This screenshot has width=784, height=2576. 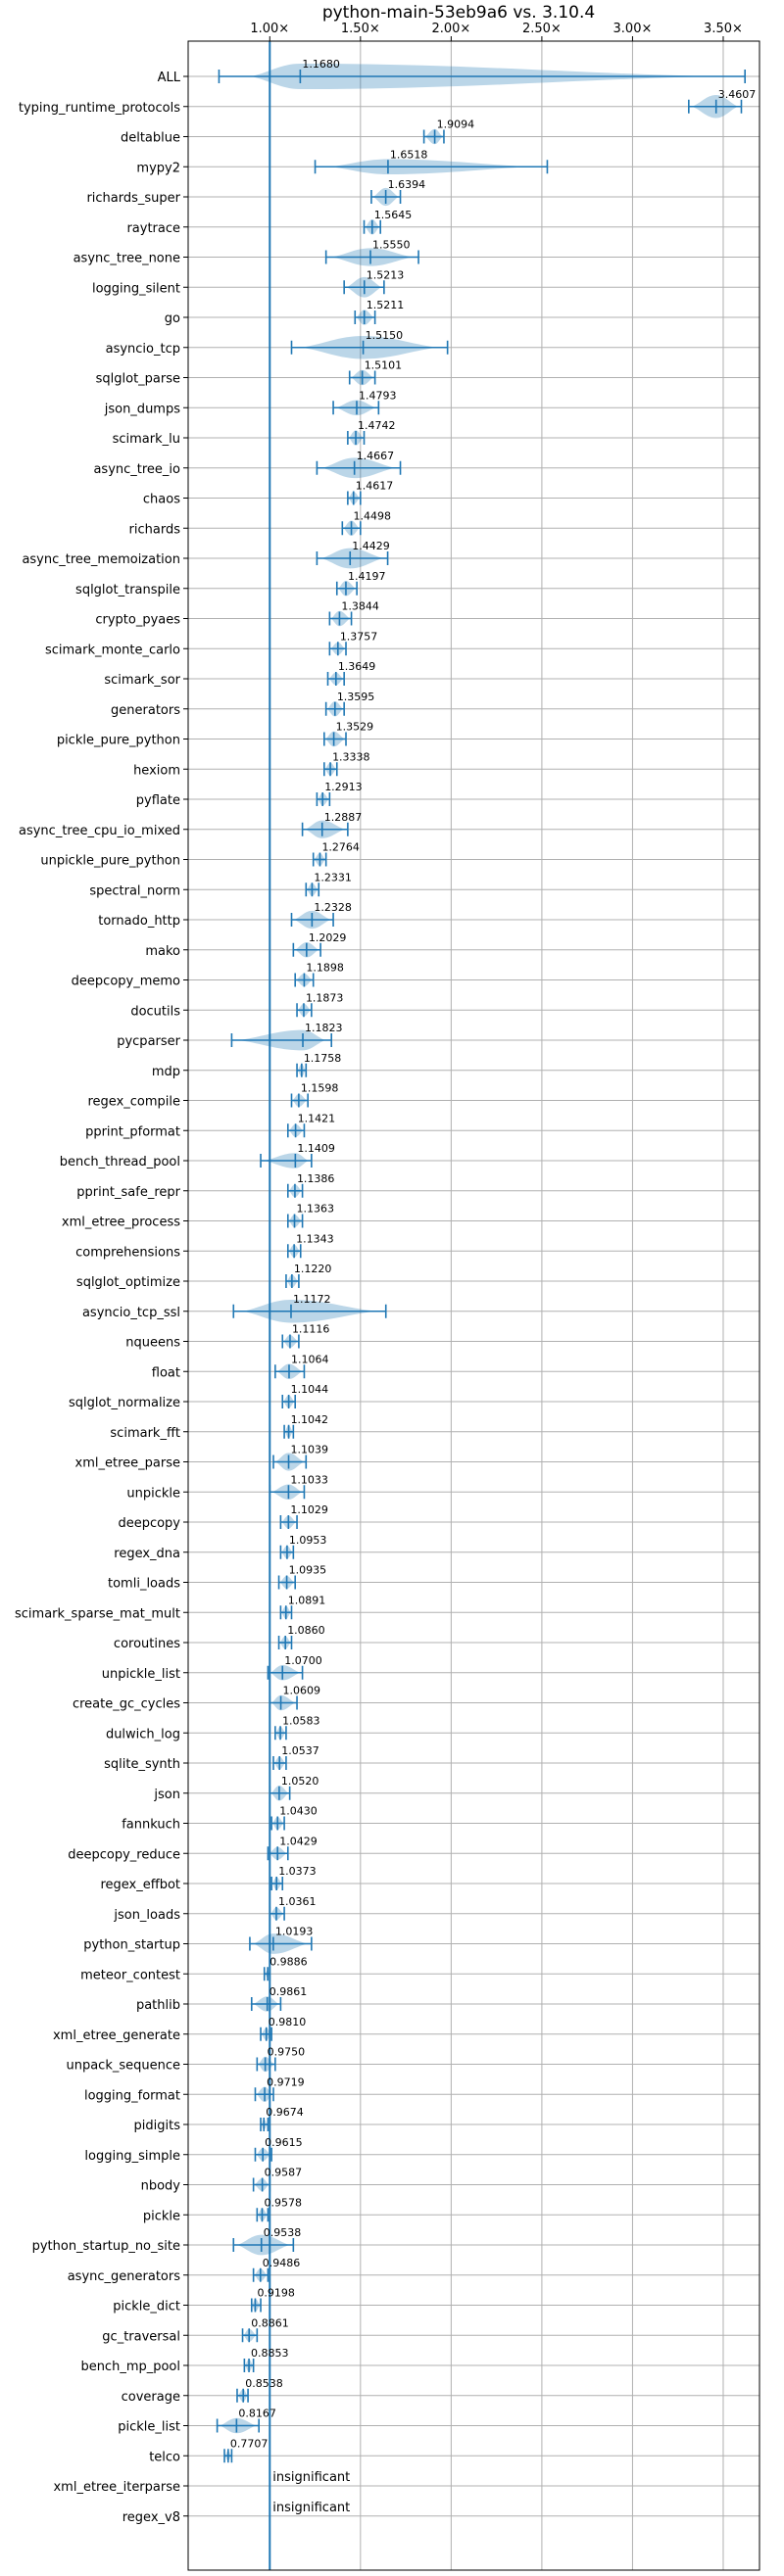 What do you see at coordinates (141, 1674) in the screenshot?
I see `category-label: unpickle_list` at bounding box center [141, 1674].